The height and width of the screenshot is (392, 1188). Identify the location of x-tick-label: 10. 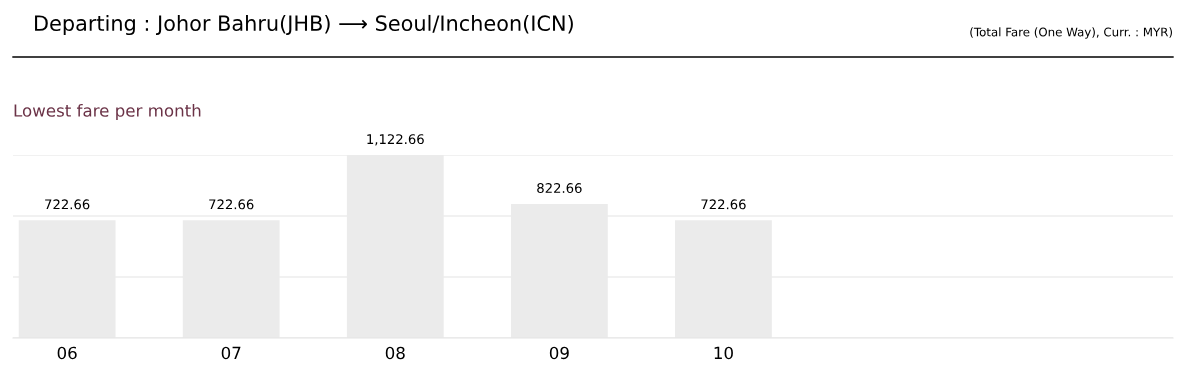
(723, 353).